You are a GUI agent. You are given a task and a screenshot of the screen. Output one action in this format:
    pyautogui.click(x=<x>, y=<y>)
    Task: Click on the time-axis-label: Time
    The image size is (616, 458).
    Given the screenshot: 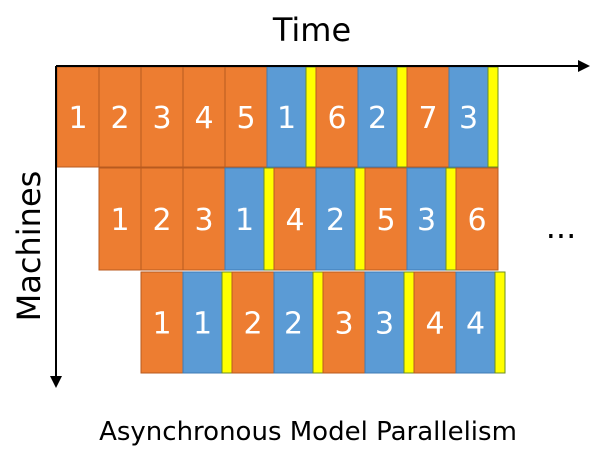 What is the action you would take?
    pyautogui.click(x=311, y=30)
    